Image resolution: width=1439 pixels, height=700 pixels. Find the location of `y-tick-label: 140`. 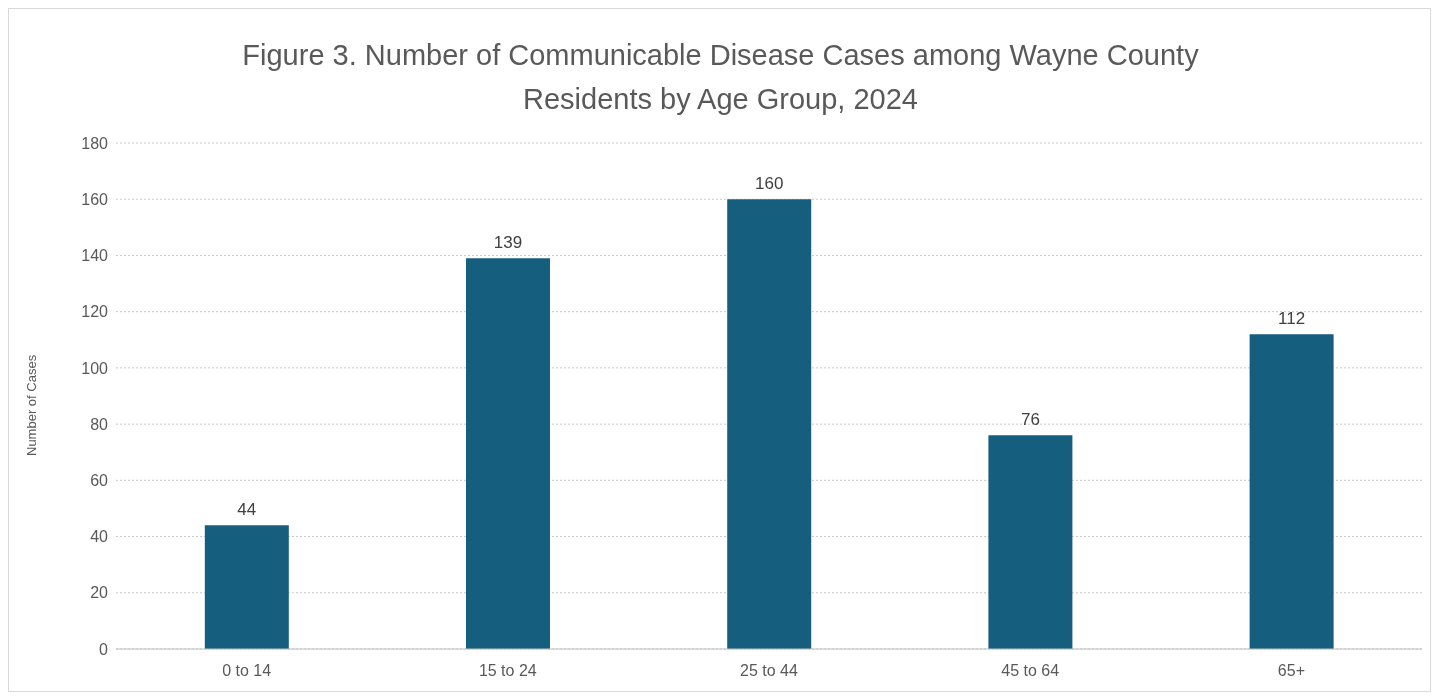

y-tick-label: 140 is located at coordinates (95, 256).